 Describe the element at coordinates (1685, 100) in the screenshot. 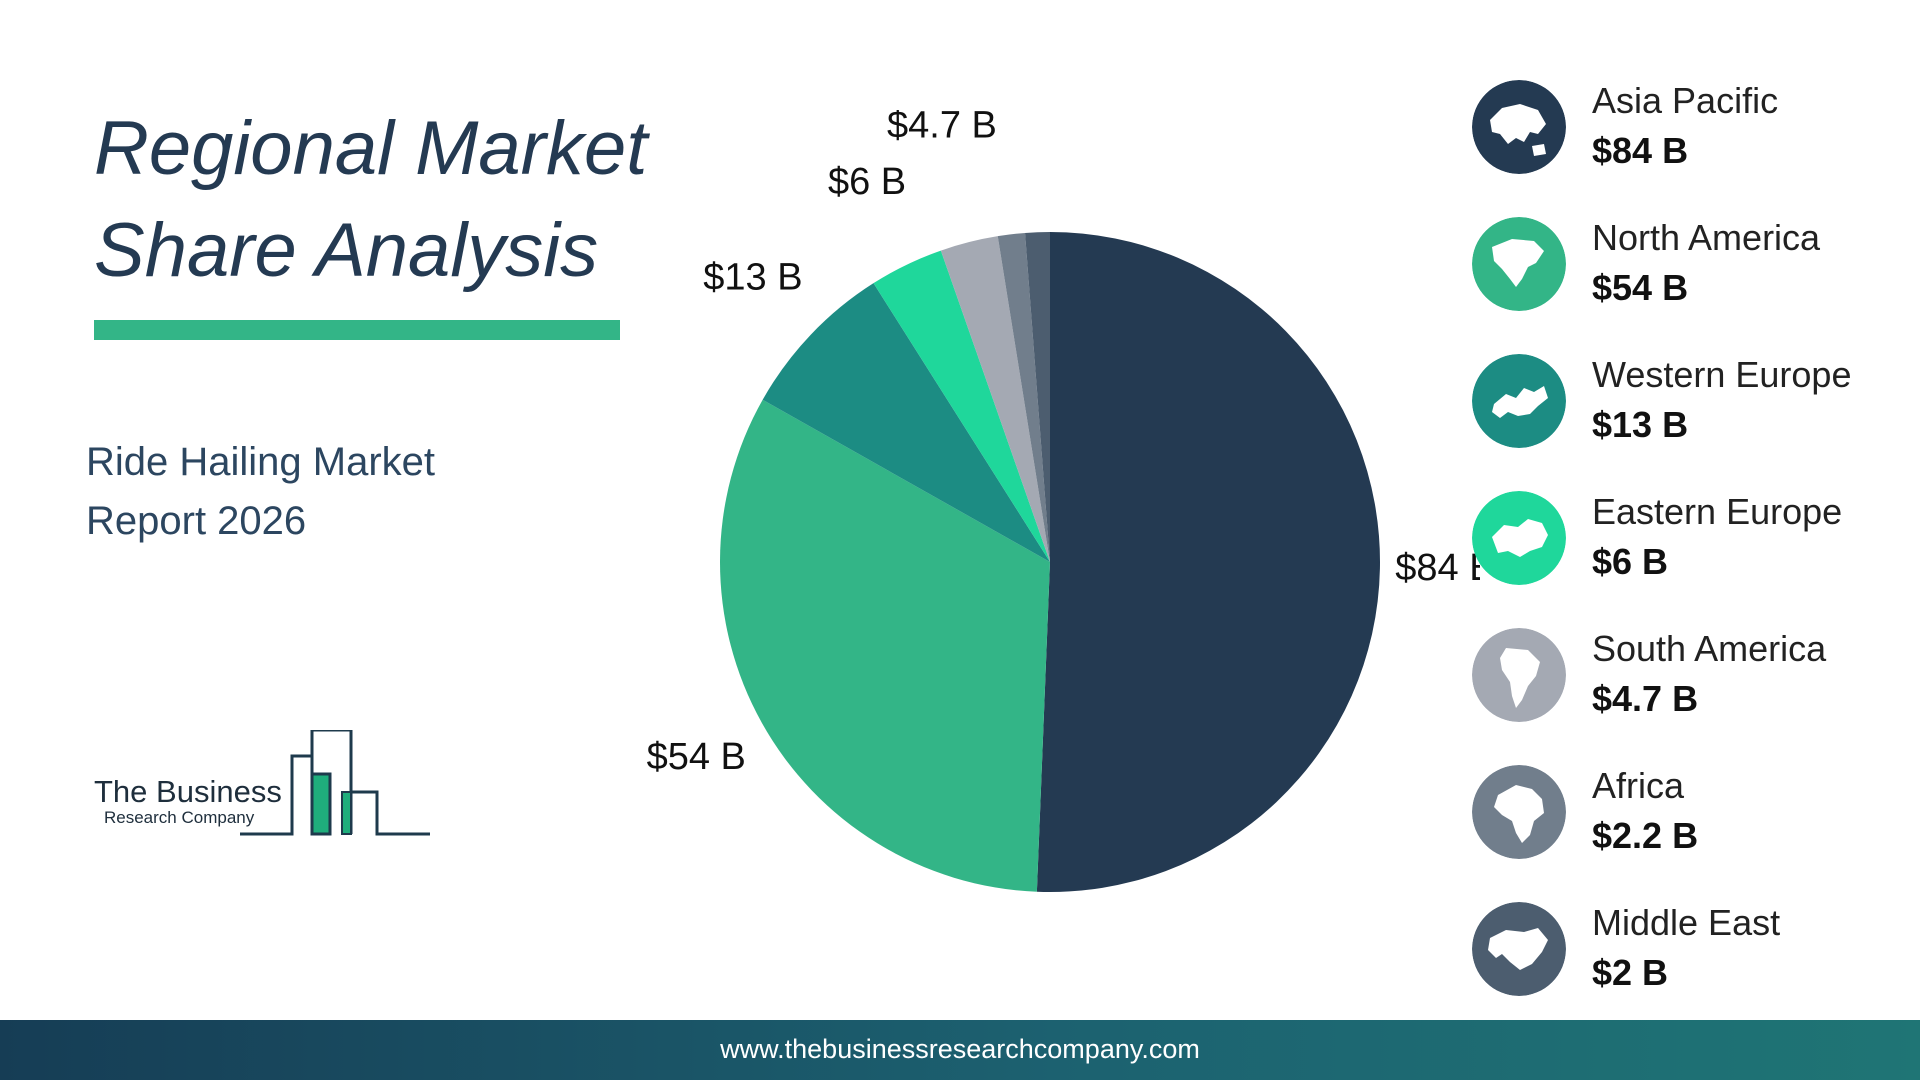

I see `legend-region-name: Asia Pacific` at that location.